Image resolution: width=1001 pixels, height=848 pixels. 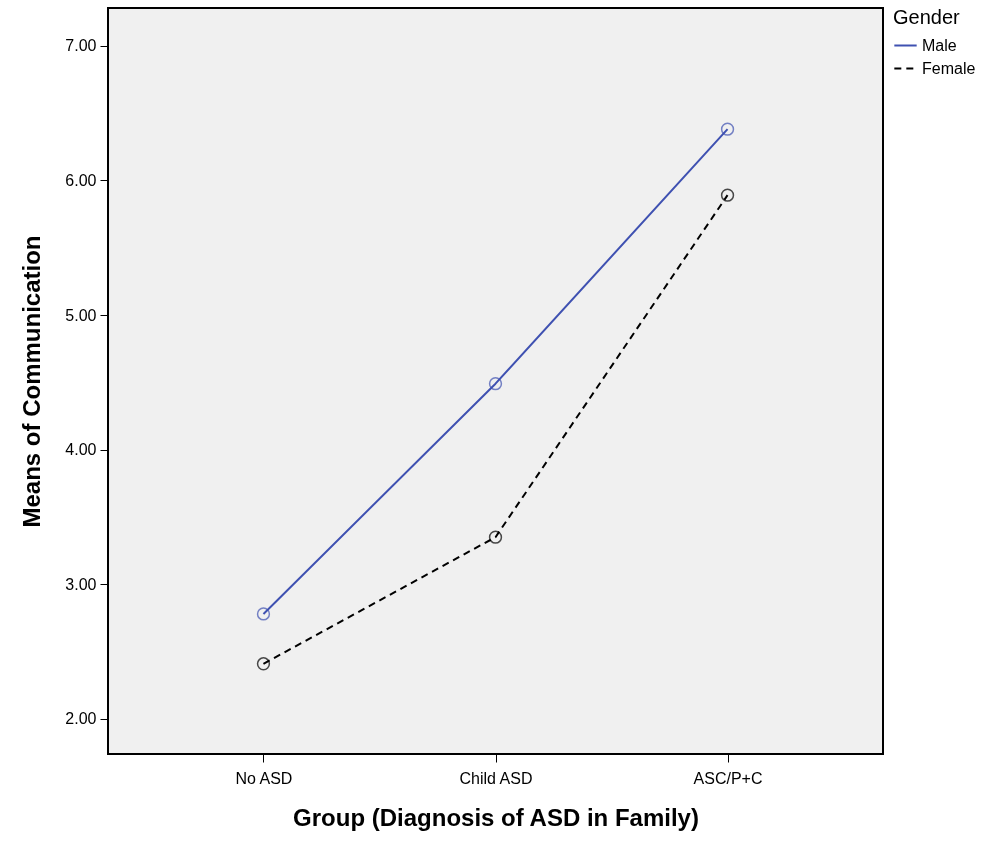 What do you see at coordinates (81, 315) in the screenshot?
I see `y-tick-label: 5.00` at bounding box center [81, 315].